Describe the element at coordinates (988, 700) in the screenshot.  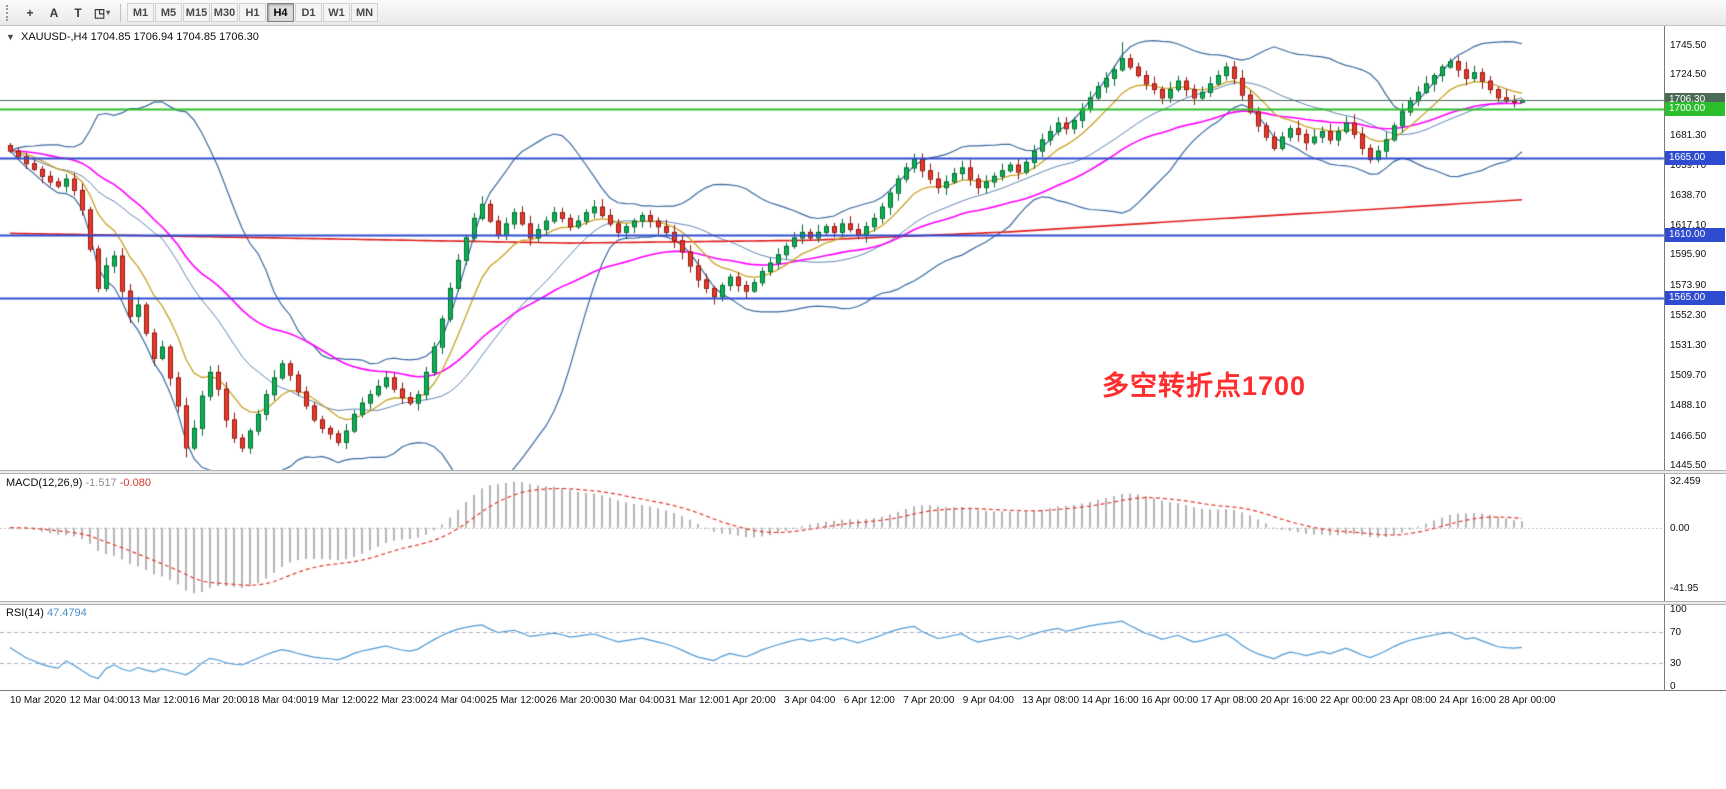
I see `time-axis-label: 9 Apr 04:00` at that location.